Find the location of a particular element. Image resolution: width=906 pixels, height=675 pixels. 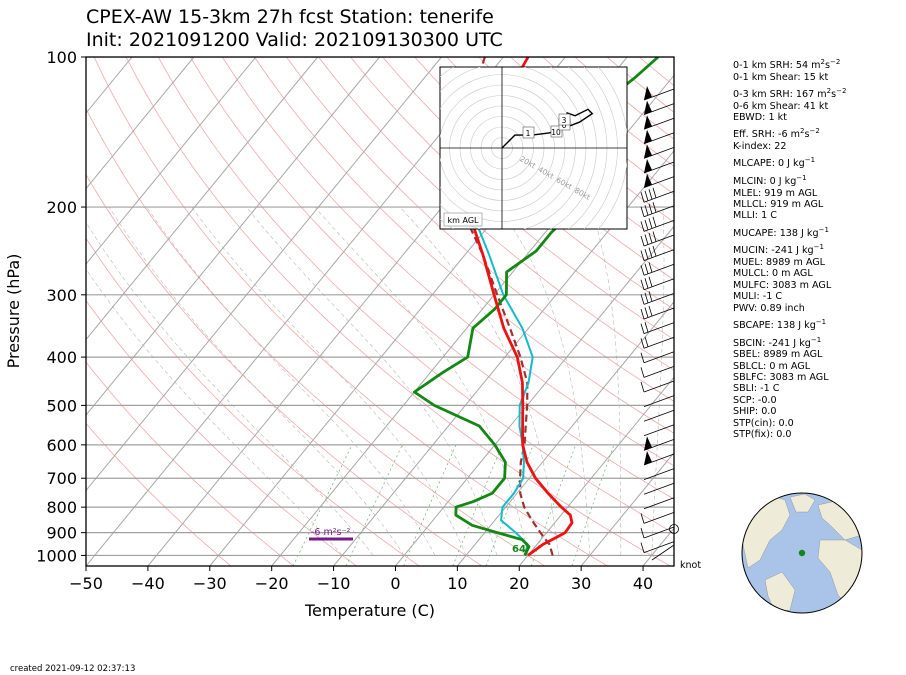

param-row: SHIP: 0.0 is located at coordinates (818, 411).